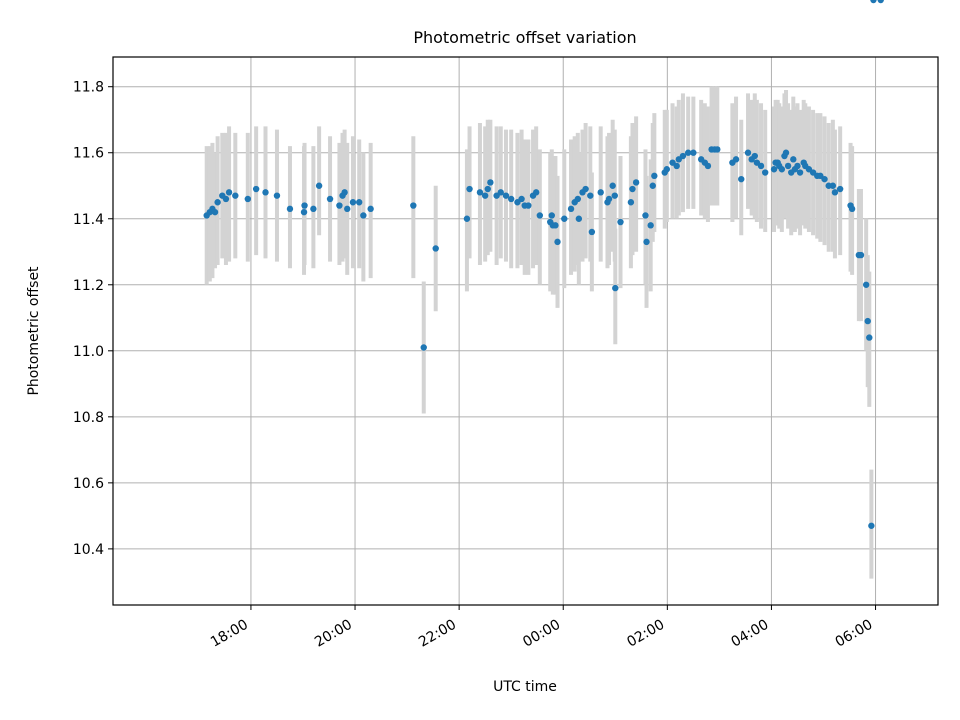  I want to click on y-tick-label: 10.6, so click(88, 484).